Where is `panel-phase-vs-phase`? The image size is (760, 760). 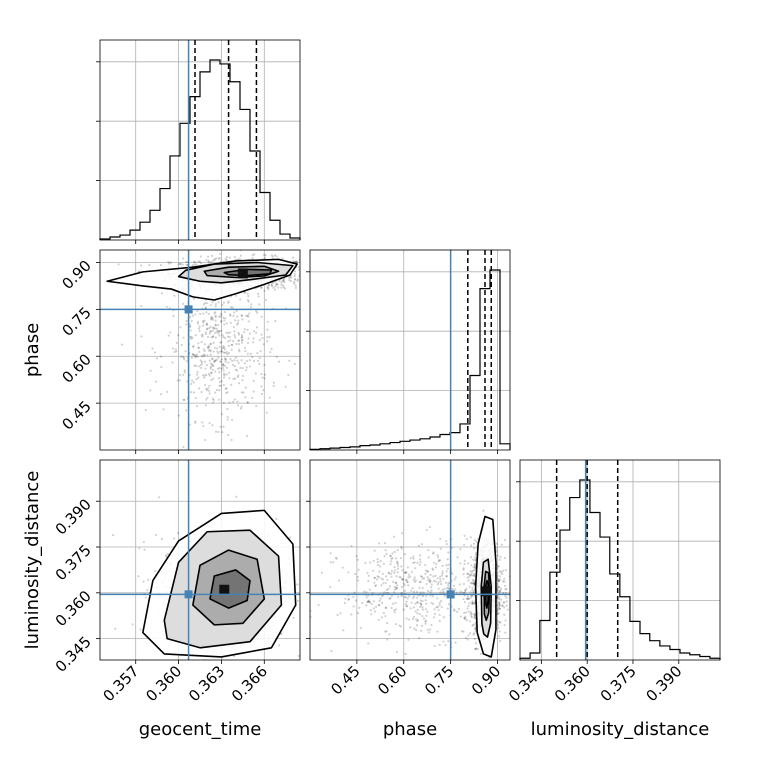
panel-phase-vs-phase is located at coordinates (410, 350).